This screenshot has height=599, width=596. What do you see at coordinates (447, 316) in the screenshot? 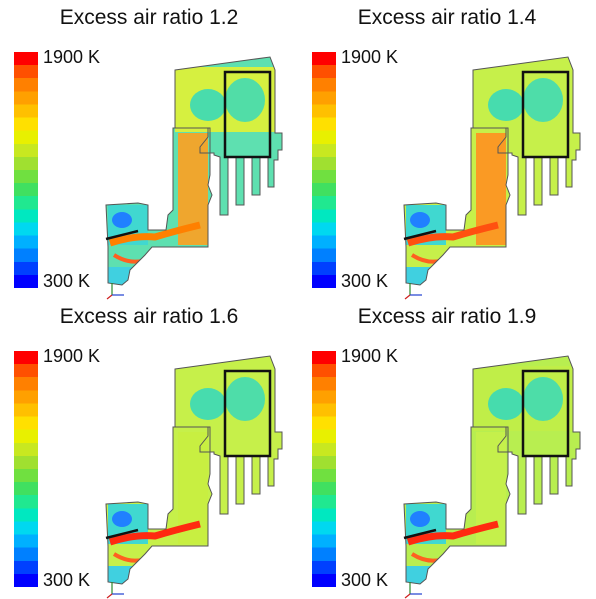
I see `panel-title: Excess air ratio 1.9` at bounding box center [447, 316].